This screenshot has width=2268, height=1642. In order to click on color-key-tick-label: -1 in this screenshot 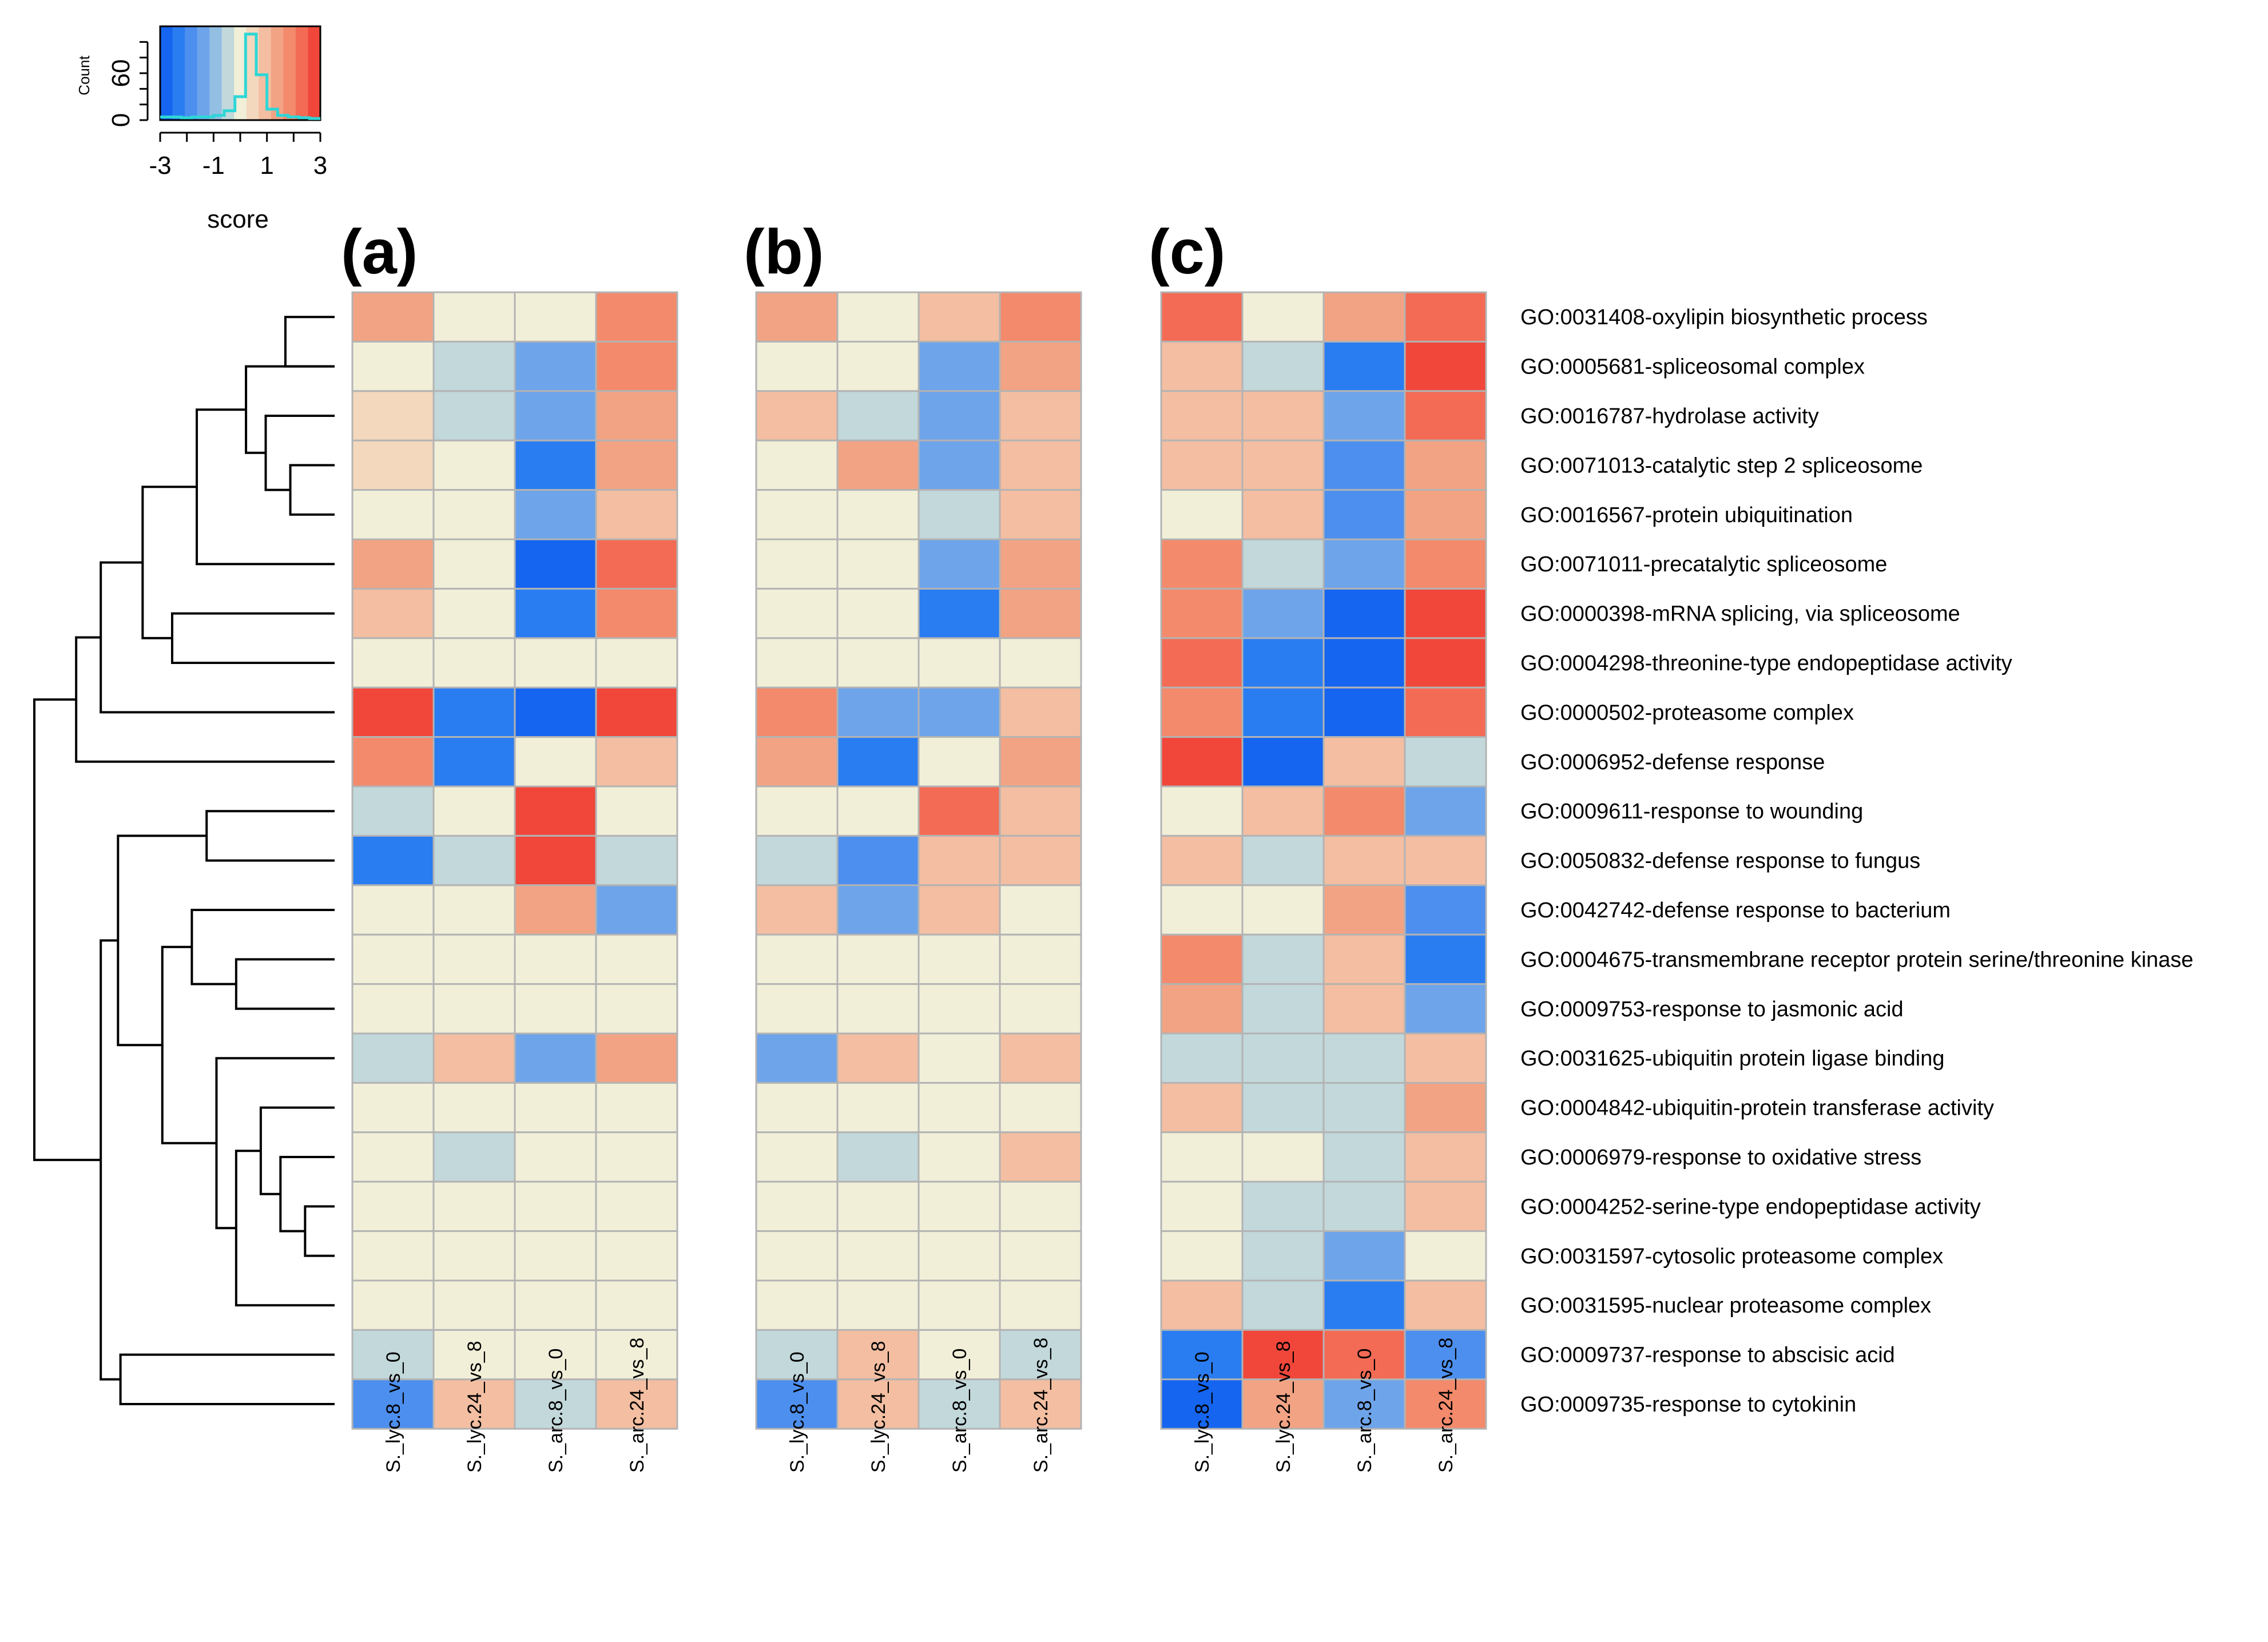, I will do `click(213, 166)`.